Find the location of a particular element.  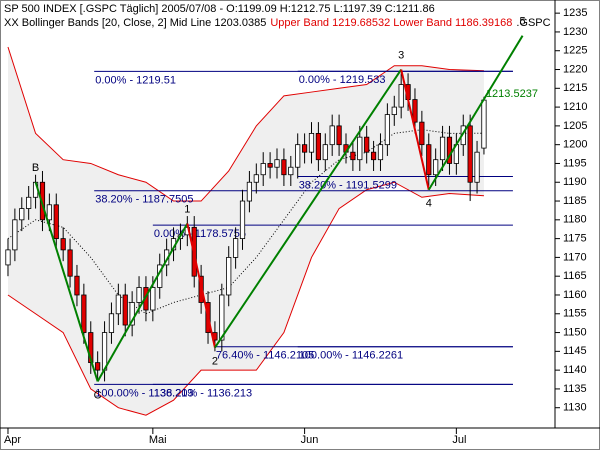

x-tick-label: Jun is located at coordinates (310, 440).